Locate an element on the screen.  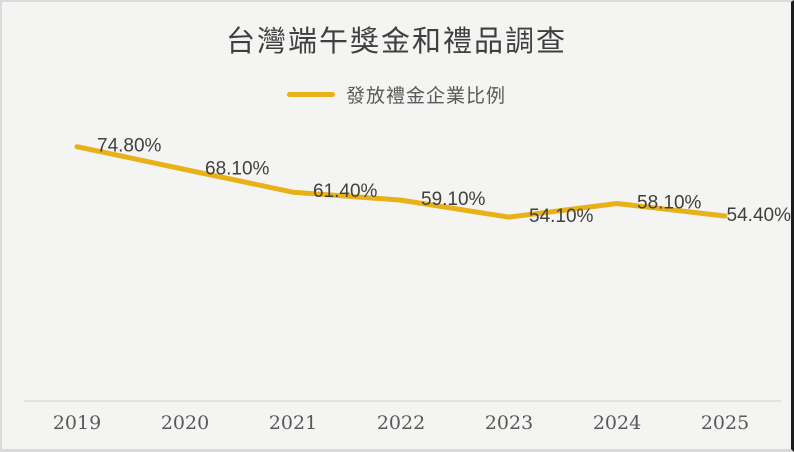
data-label: 68.10% is located at coordinates (237, 169).